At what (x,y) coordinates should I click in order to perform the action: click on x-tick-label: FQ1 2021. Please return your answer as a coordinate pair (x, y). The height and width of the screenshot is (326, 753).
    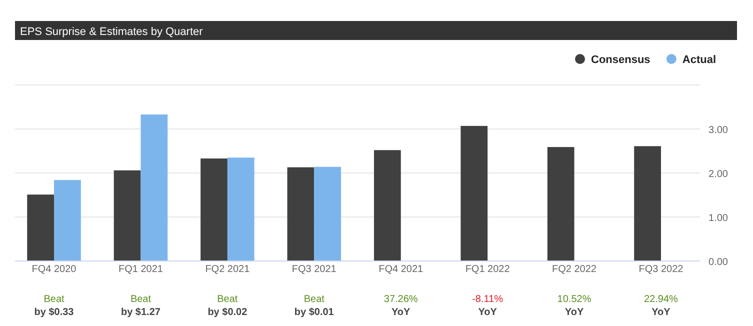
    Looking at the image, I should click on (141, 269).